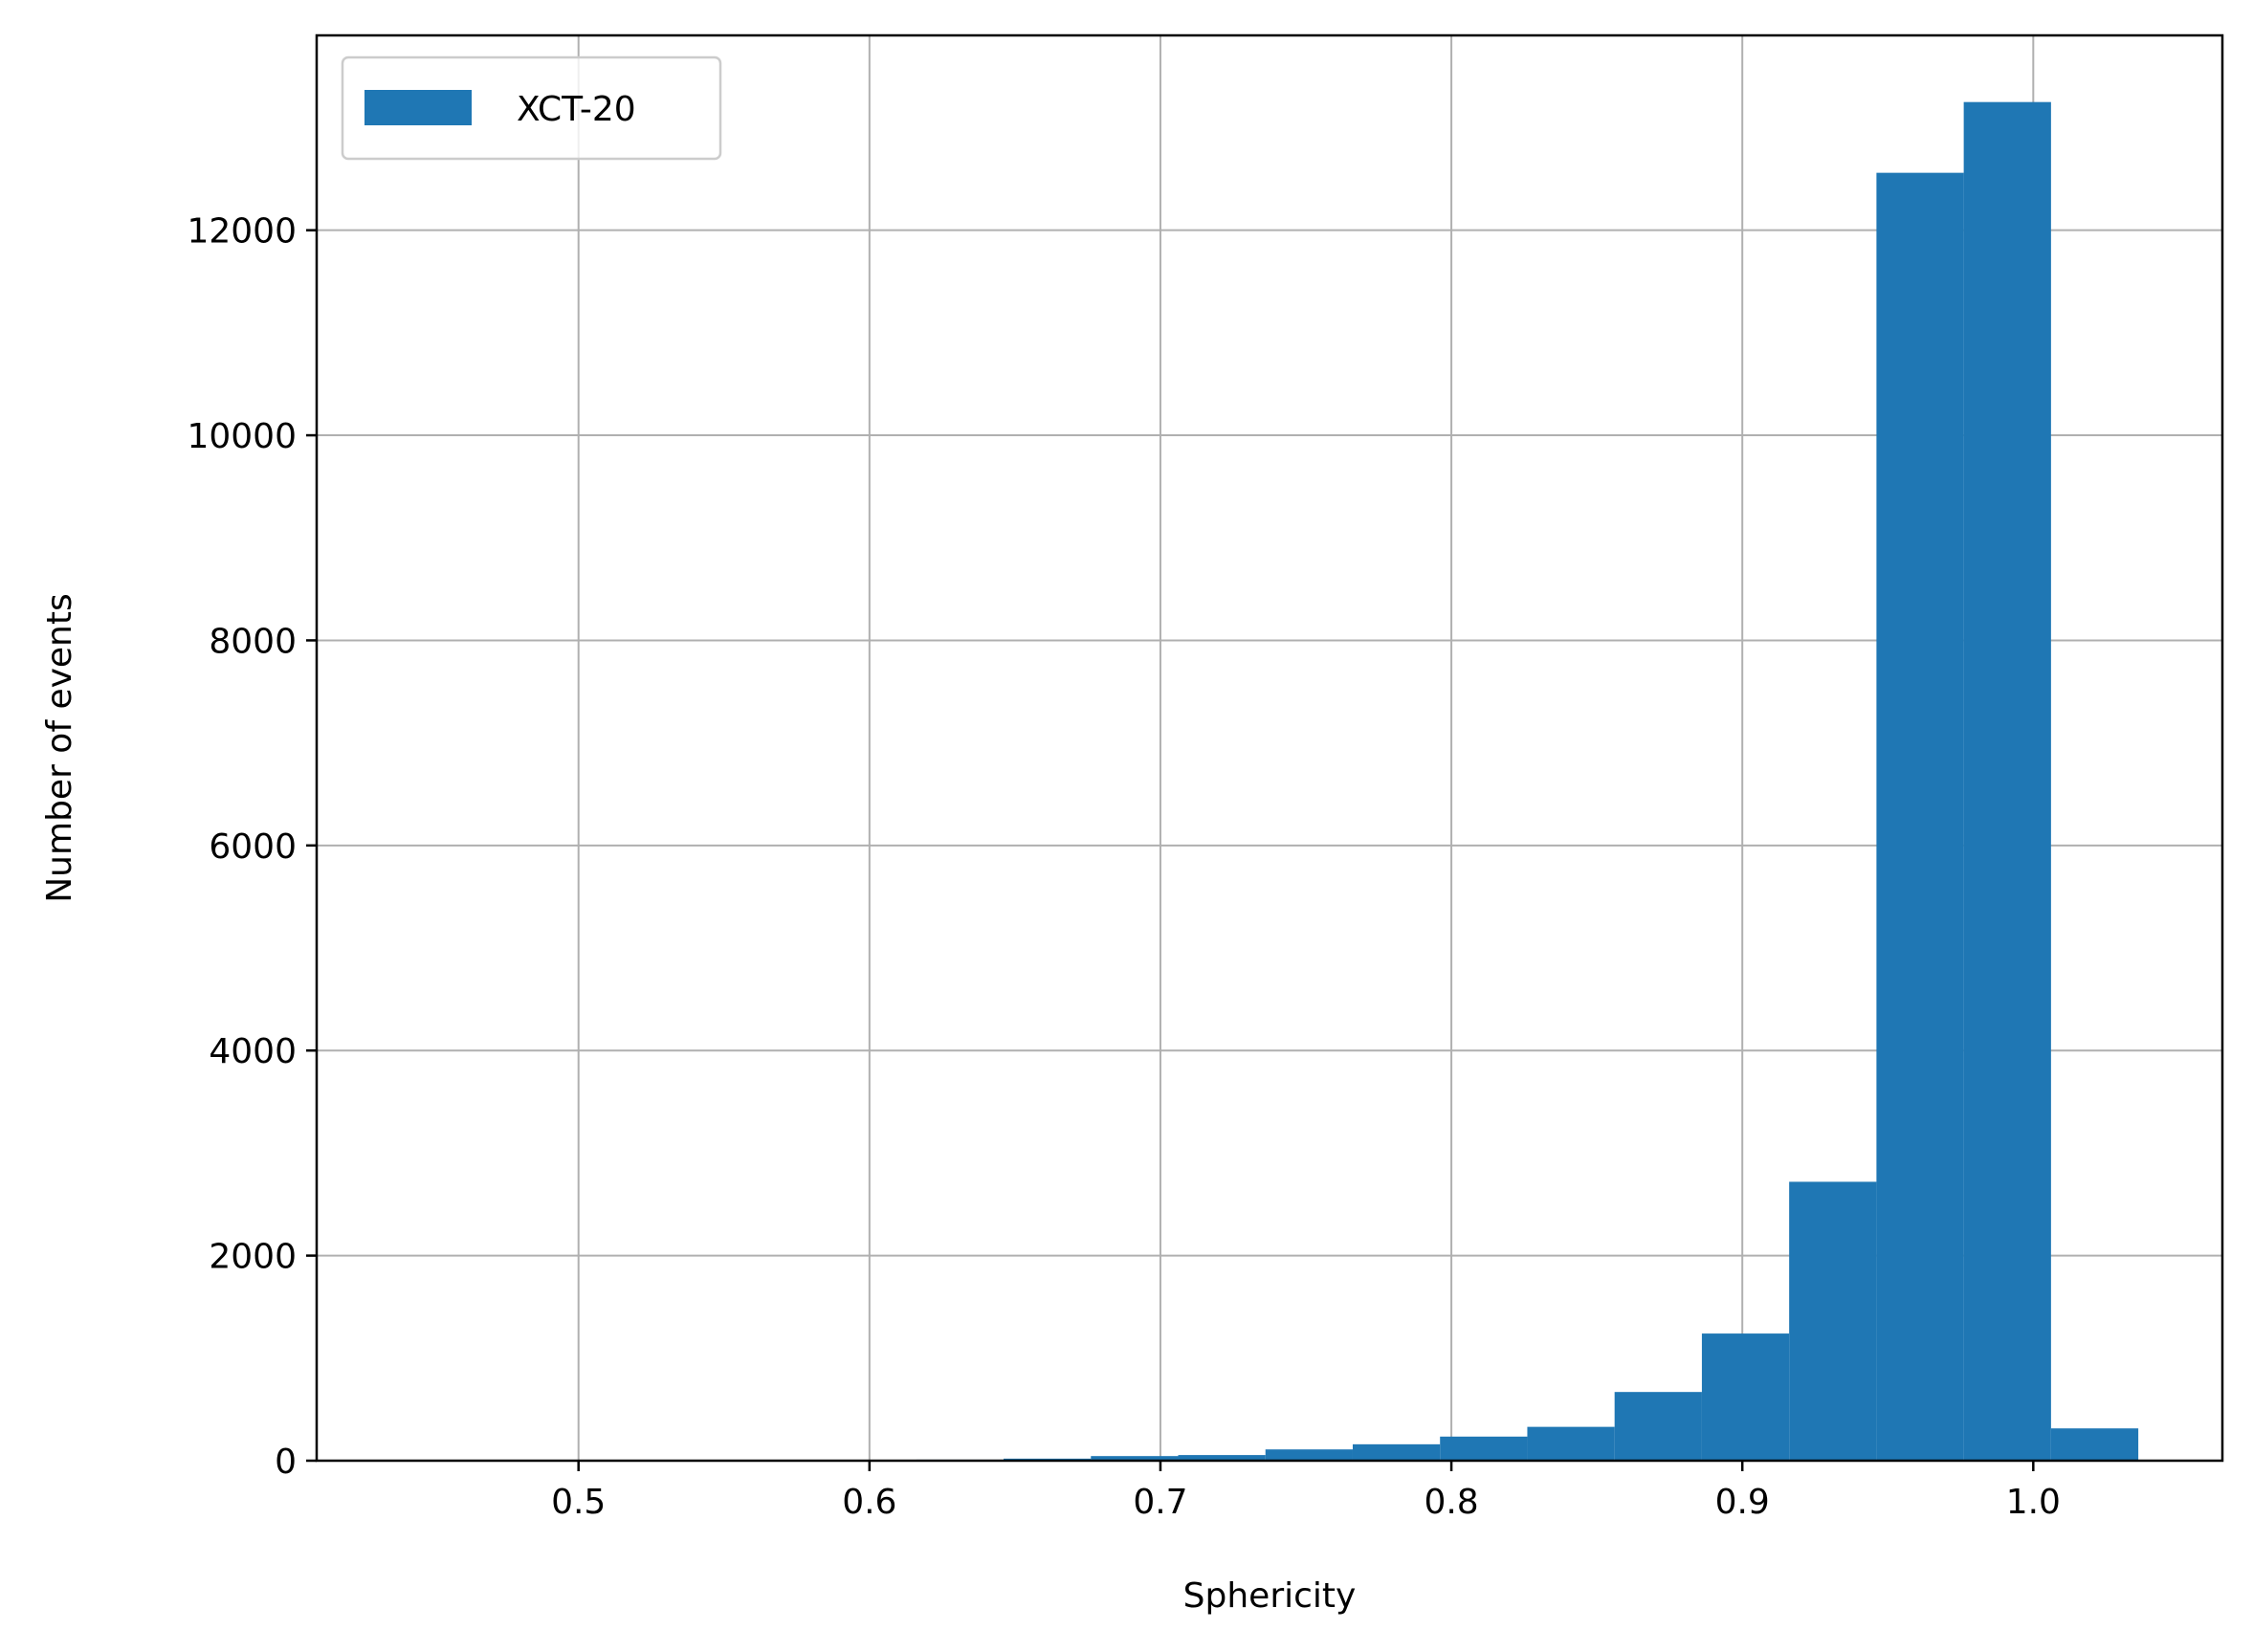 The width and height of the screenshot is (2253, 1652). Describe the element at coordinates (1451, 1502) in the screenshot. I see `x-tick-label: 0.8` at that location.